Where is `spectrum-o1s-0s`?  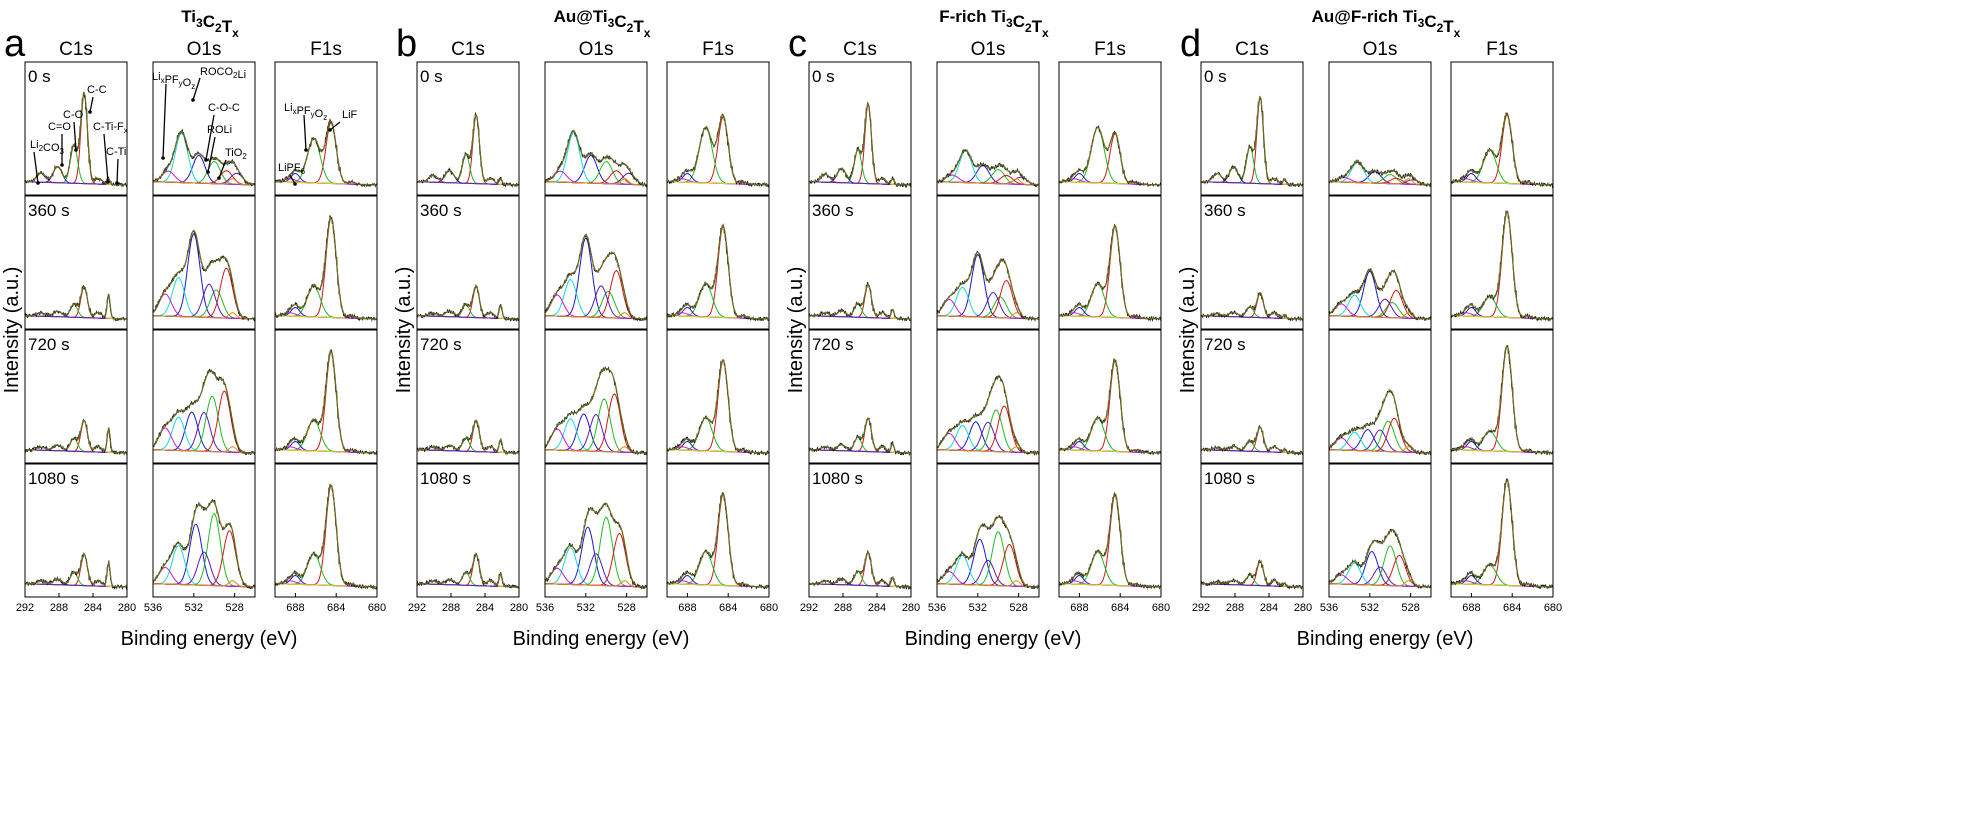 spectrum-o1s-0s is located at coordinates (988, 128).